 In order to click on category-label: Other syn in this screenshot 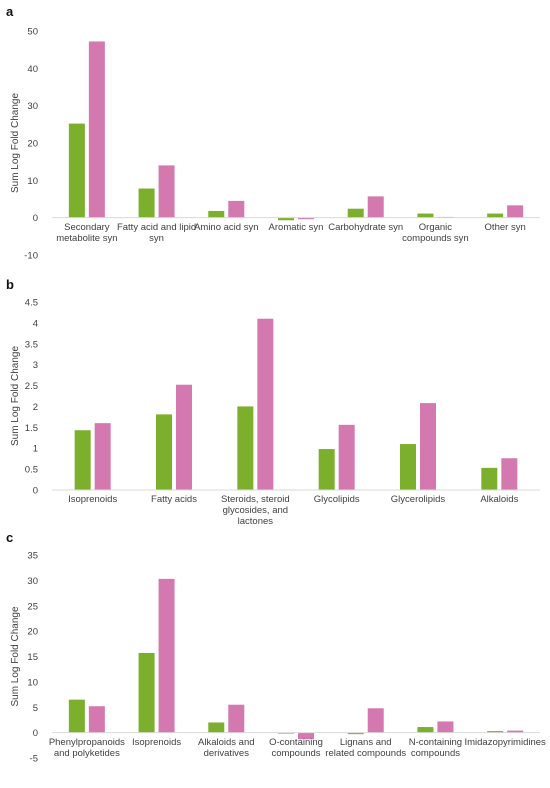, I will do `click(505, 227)`.